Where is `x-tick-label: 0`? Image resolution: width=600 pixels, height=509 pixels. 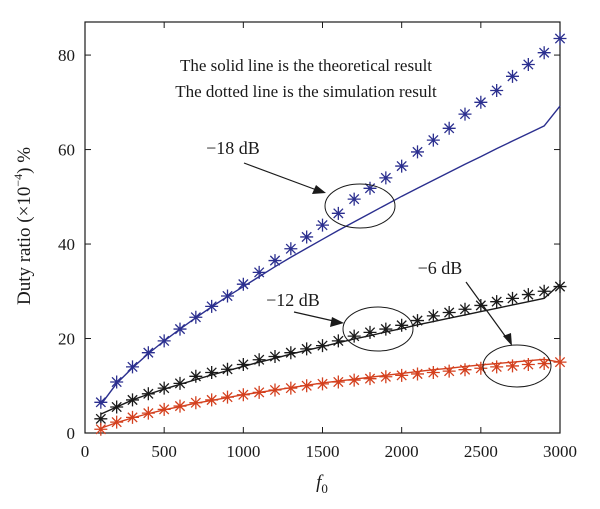
x-tick-label: 0 is located at coordinates (85, 451).